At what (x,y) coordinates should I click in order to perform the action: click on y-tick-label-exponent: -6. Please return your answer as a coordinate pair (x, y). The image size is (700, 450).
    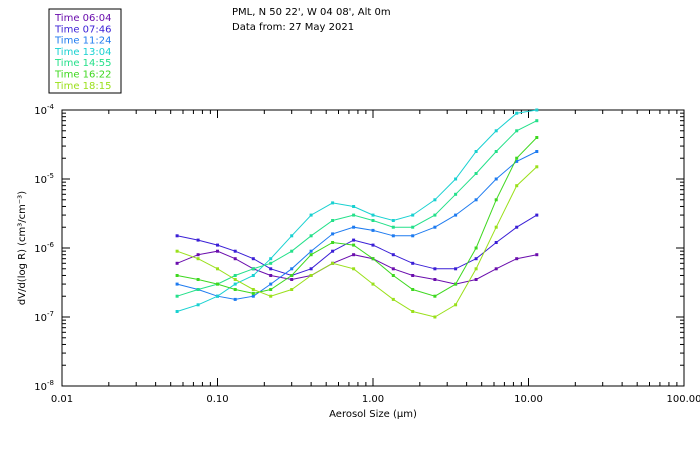
    Looking at the image, I should click on (51, 245).